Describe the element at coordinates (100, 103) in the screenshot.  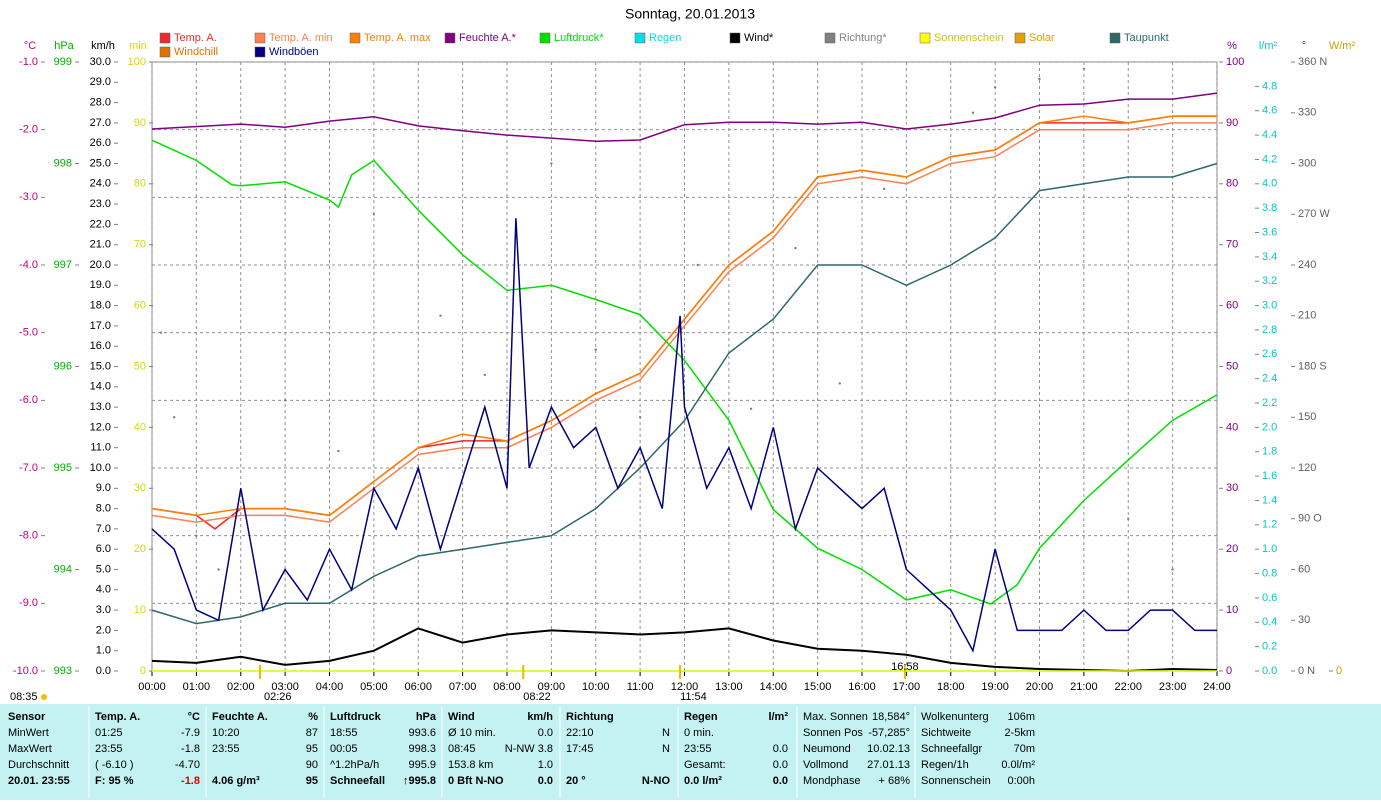
I see `y-tick-label: 28.0` at that location.